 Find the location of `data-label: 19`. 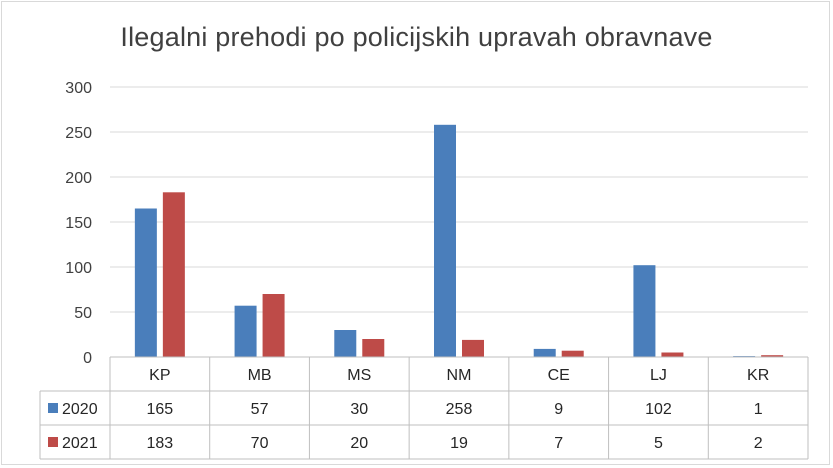

data-label: 19 is located at coordinates (459, 443).